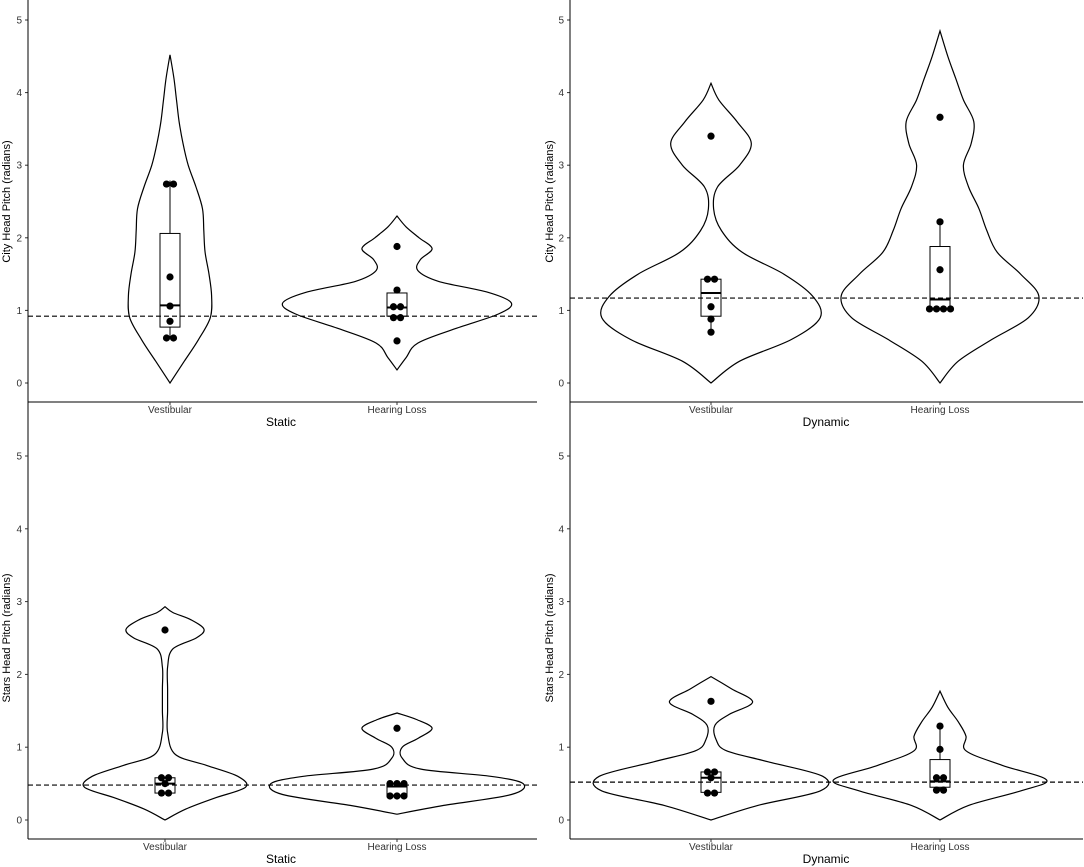  What do you see at coordinates (281, 422) in the screenshot?
I see `x-axis-title: Static` at bounding box center [281, 422].